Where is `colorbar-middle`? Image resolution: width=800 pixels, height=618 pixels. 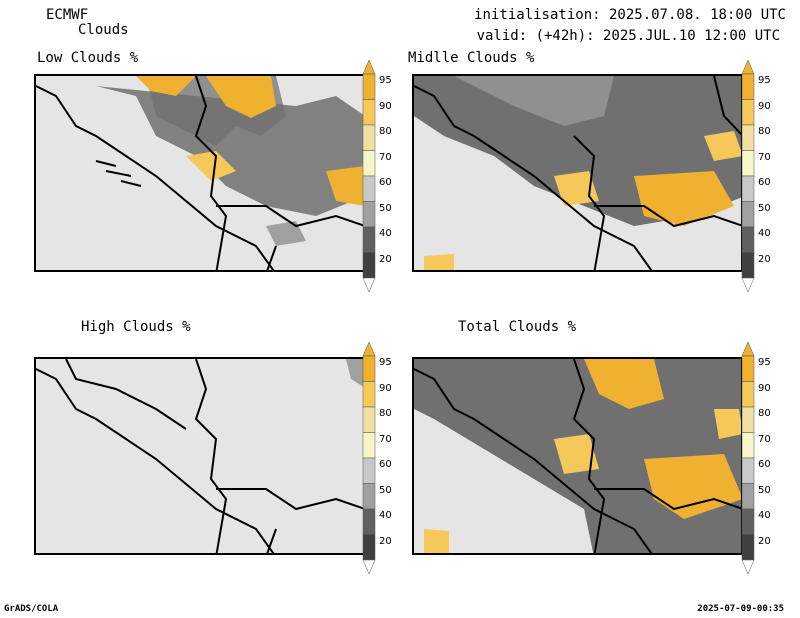
colorbar-middle is located at coordinates (748, 176).